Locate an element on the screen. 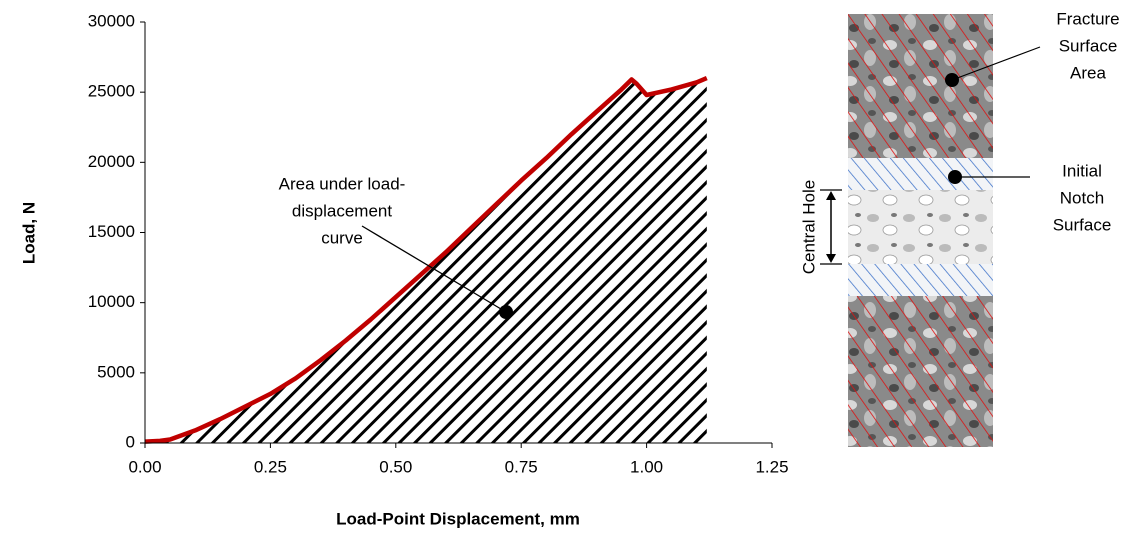  x-tick-label: 0.50 is located at coordinates (395, 466).